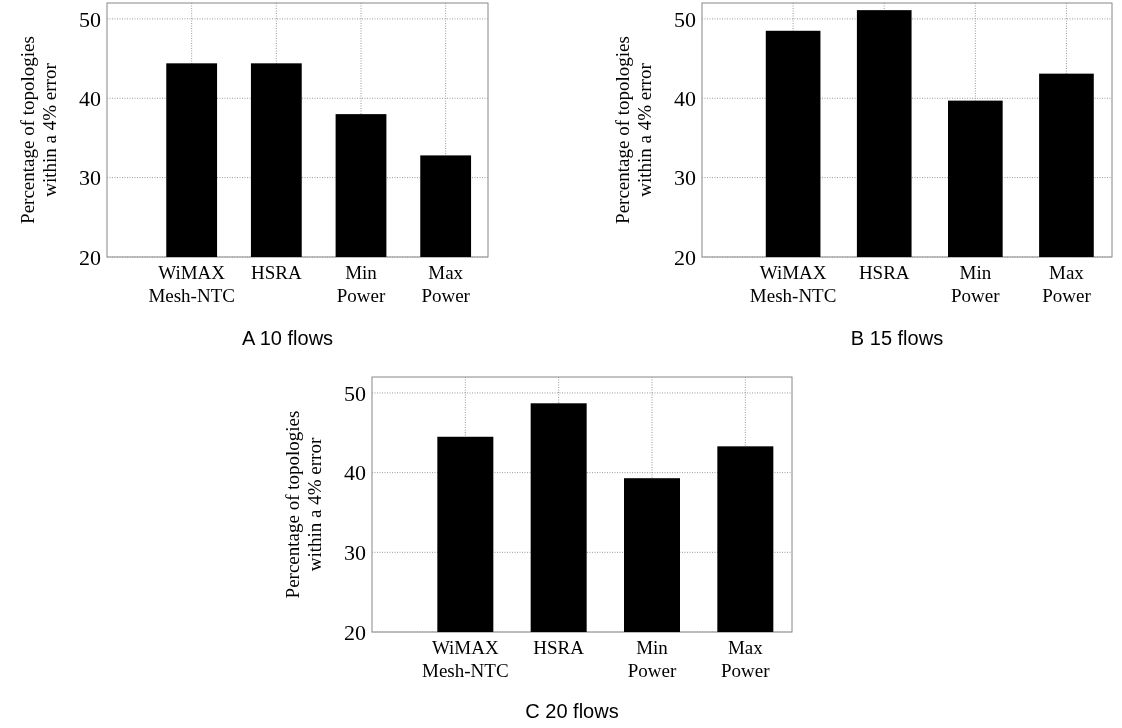 The height and width of the screenshot is (728, 1122). What do you see at coordinates (572, 711) in the screenshot?
I see `text: C 20 flows` at bounding box center [572, 711].